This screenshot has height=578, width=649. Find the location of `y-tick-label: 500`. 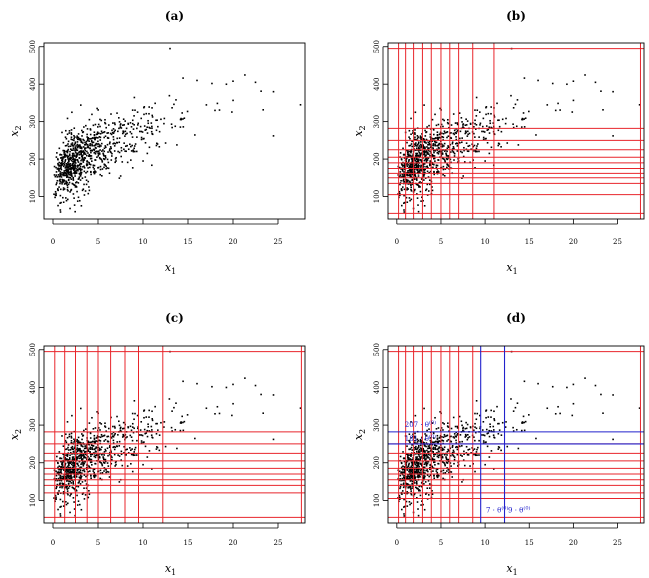

y-tick-label: 500 is located at coordinates (33, 349).